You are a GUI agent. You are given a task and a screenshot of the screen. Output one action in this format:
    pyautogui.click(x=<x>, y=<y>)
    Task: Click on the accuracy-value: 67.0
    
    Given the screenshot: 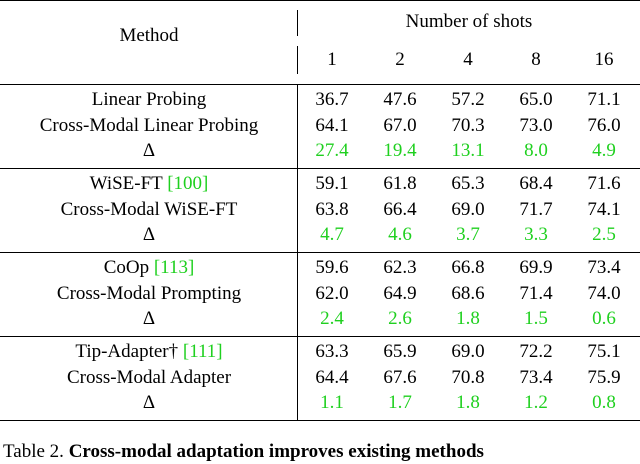 What is the action you would take?
    pyautogui.click(x=400, y=125)
    